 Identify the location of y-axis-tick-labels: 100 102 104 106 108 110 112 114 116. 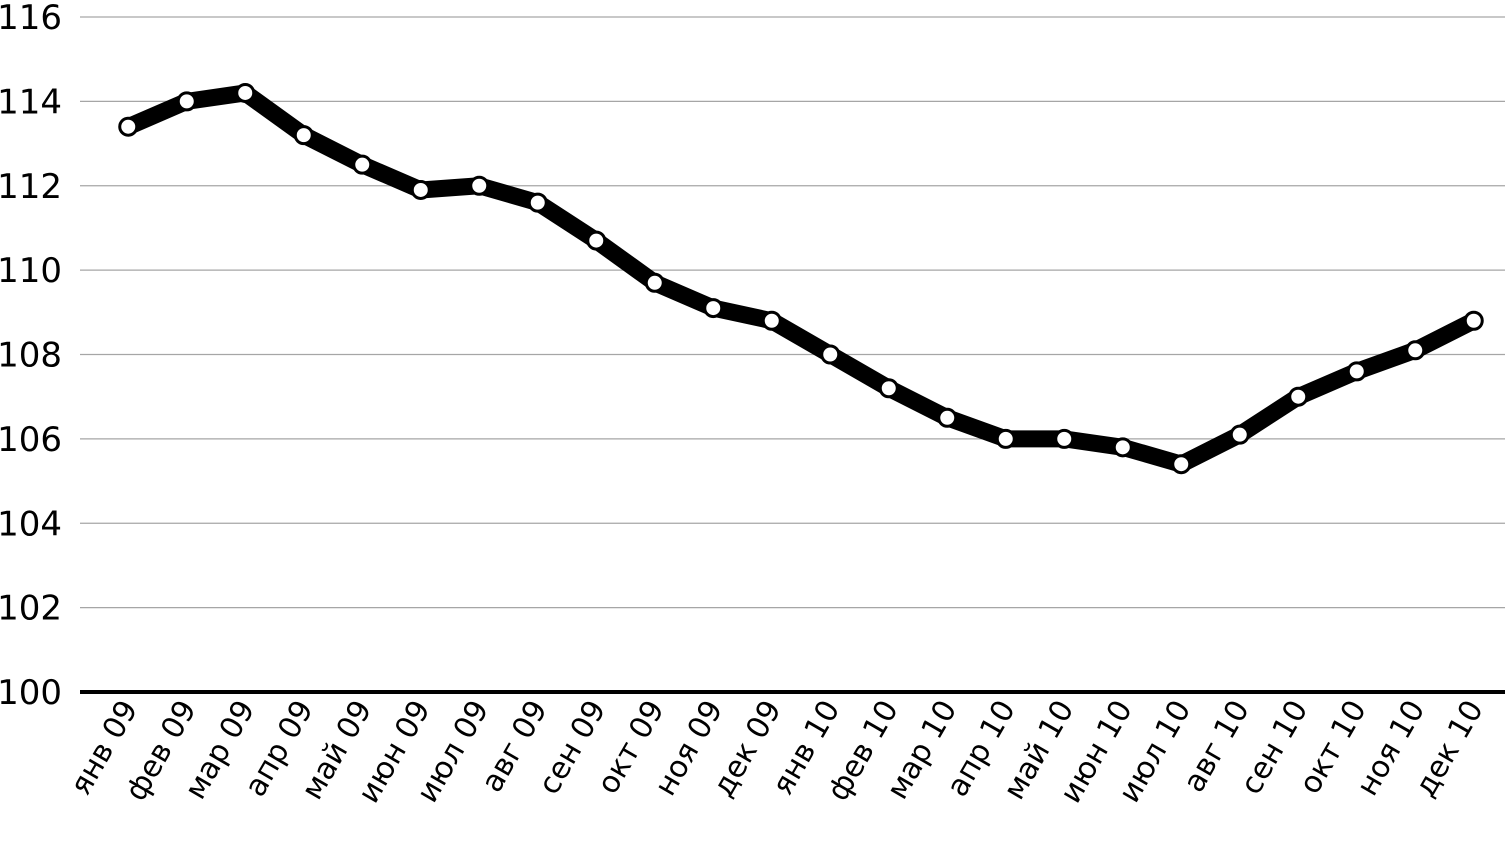
(31, 356).